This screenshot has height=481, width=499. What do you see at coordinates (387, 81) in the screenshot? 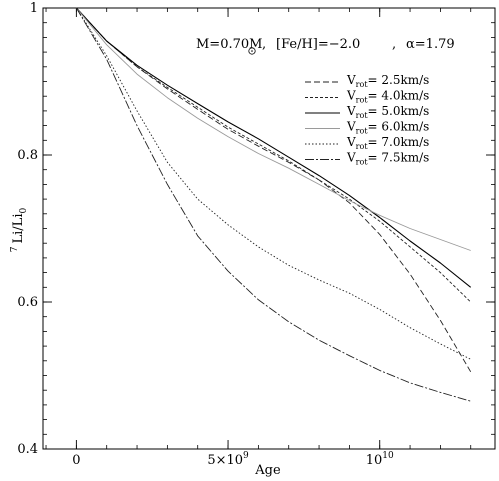
I see `legend-label: Vrot= 2.5km/s` at bounding box center [387, 81].